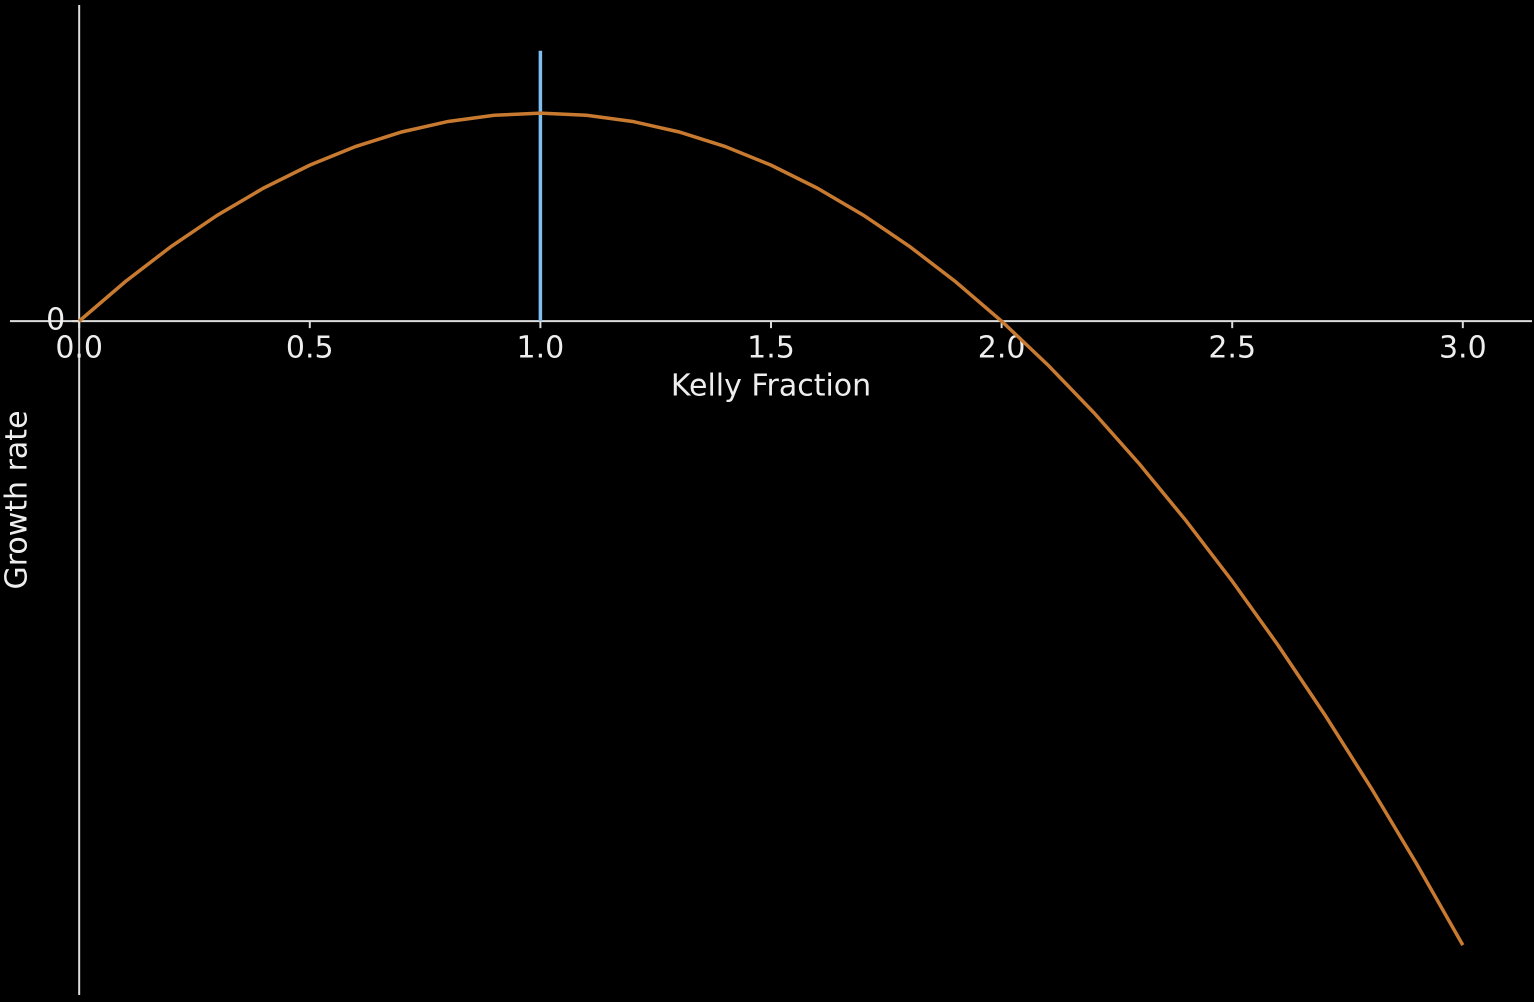  Describe the element at coordinates (771, 386) in the screenshot. I see `x-axis-label: Kelly Fraction` at that location.